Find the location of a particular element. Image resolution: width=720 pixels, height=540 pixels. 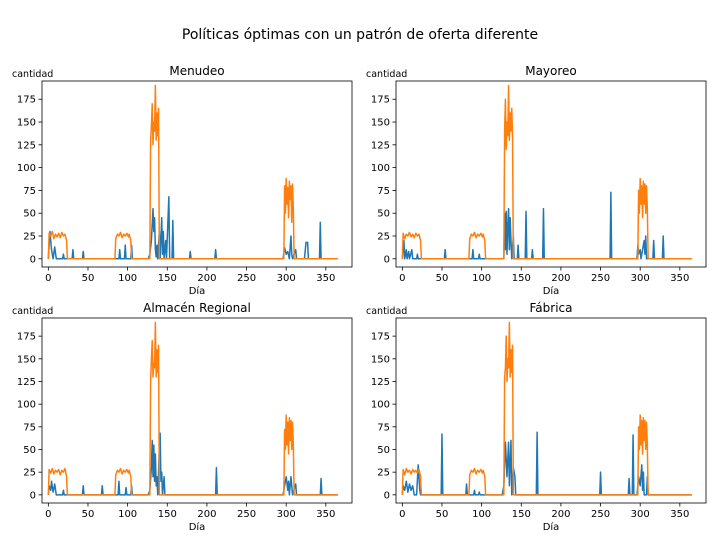

subplot-title: Fábrica is located at coordinates (551, 308).